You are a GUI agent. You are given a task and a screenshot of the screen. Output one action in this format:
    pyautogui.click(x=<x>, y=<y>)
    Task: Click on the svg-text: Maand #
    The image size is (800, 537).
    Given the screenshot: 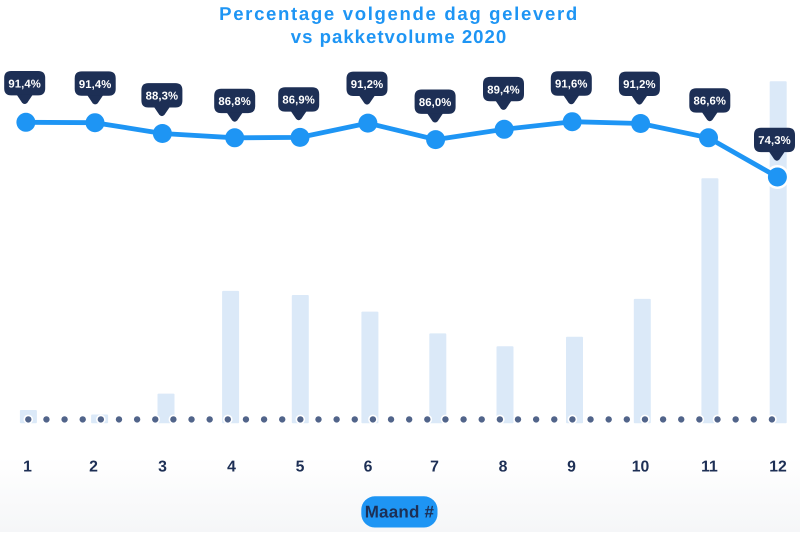 What is the action you would take?
    pyautogui.click(x=400, y=511)
    